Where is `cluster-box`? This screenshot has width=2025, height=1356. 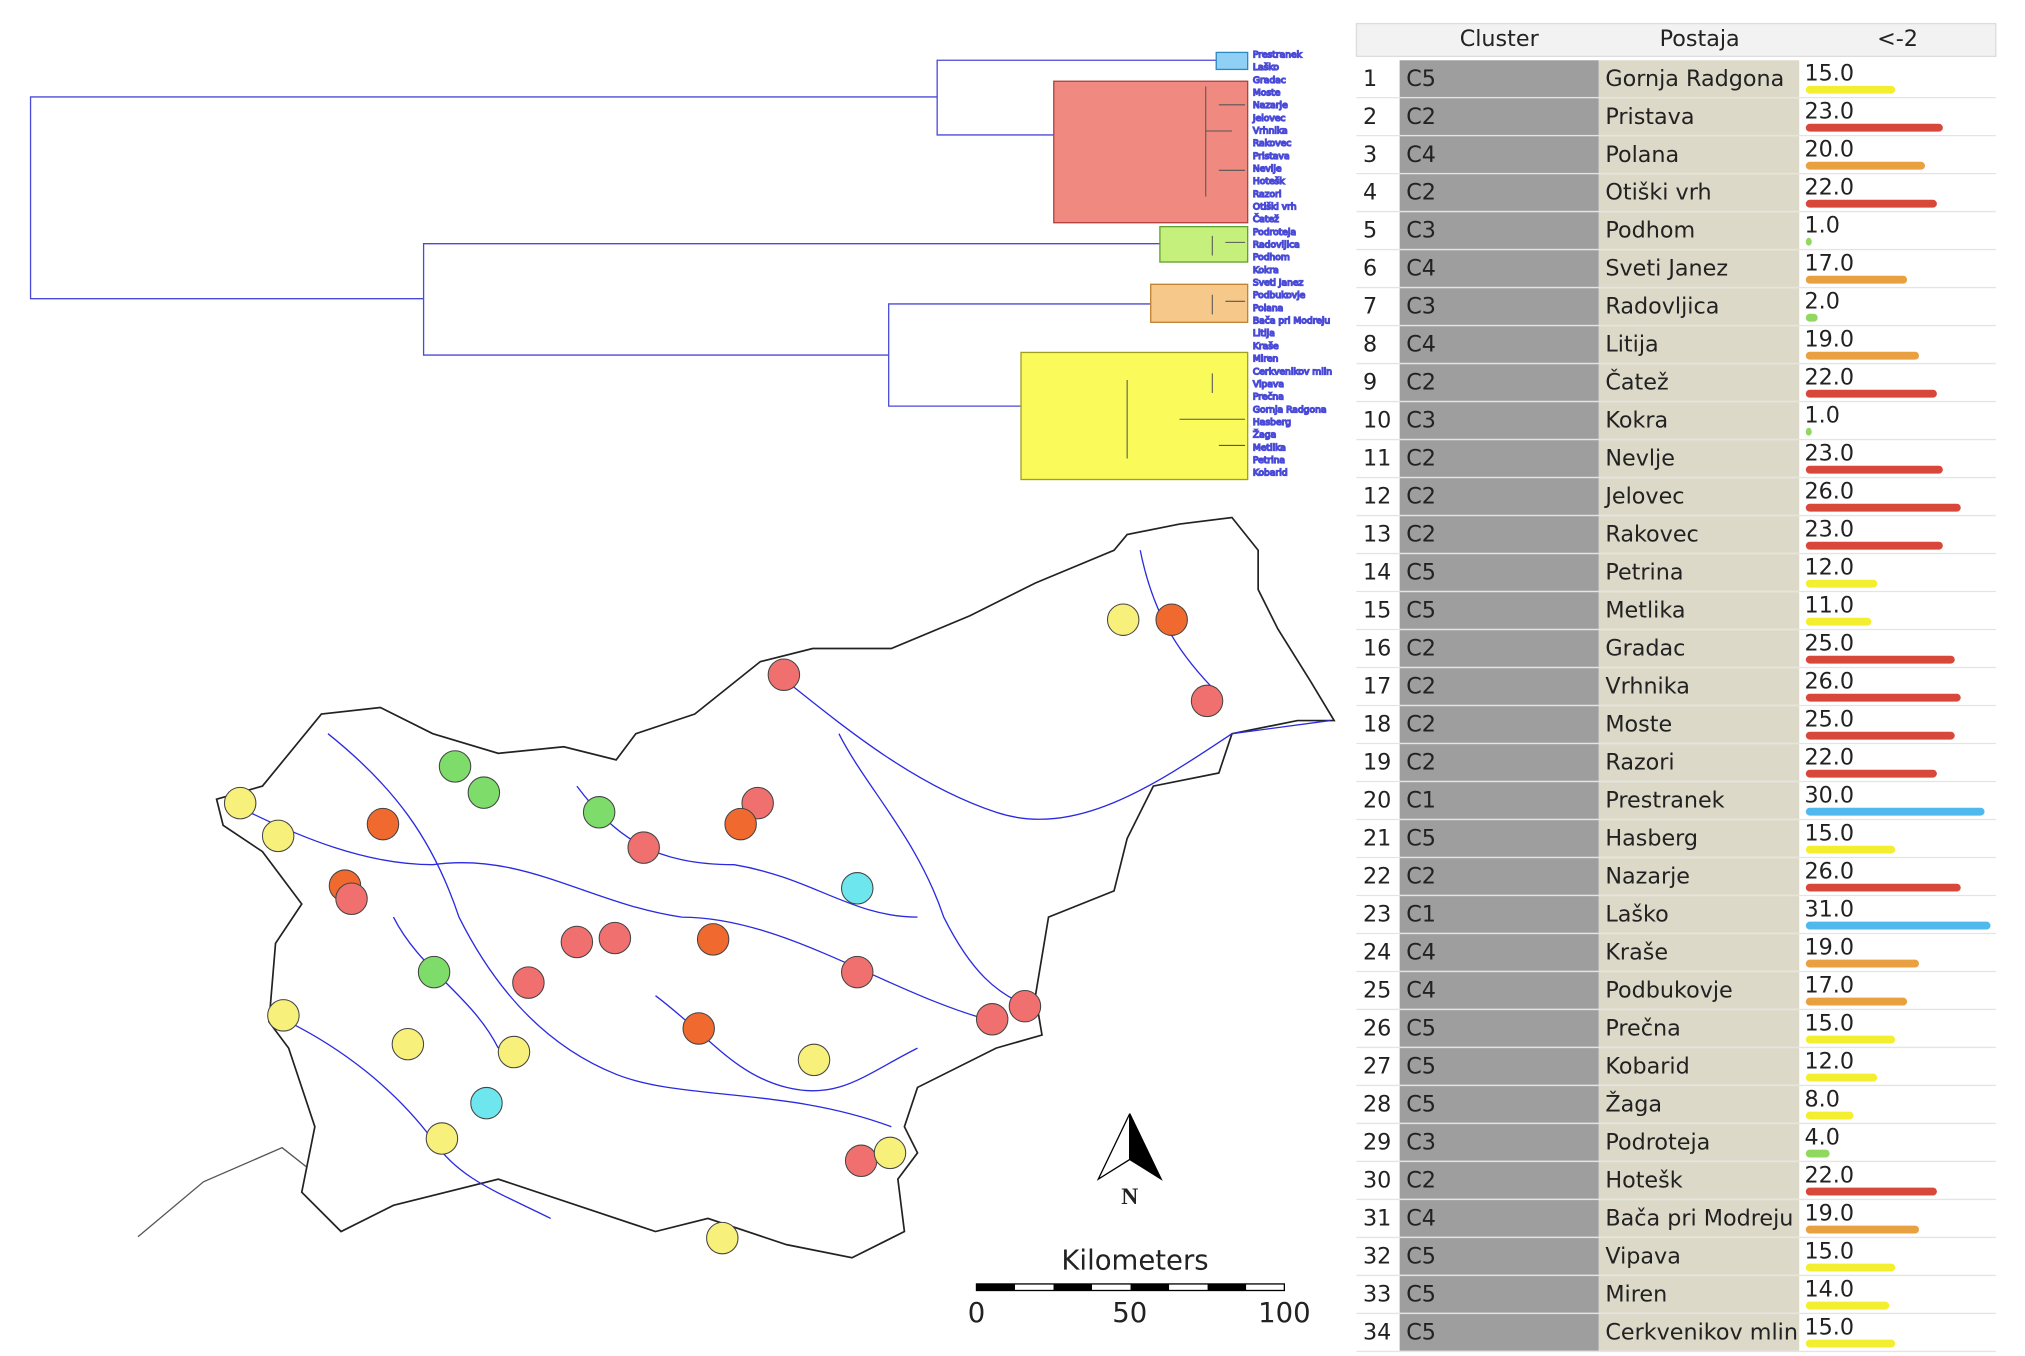 cluster-box is located at coordinates (1134, 416).